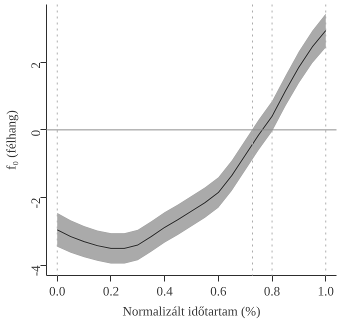 The image size is (350, 321). What do you see at coordinates (326, 291) in the screenshot?
I see `x-tick-label: 1.0` at bounding box center [326, 291].